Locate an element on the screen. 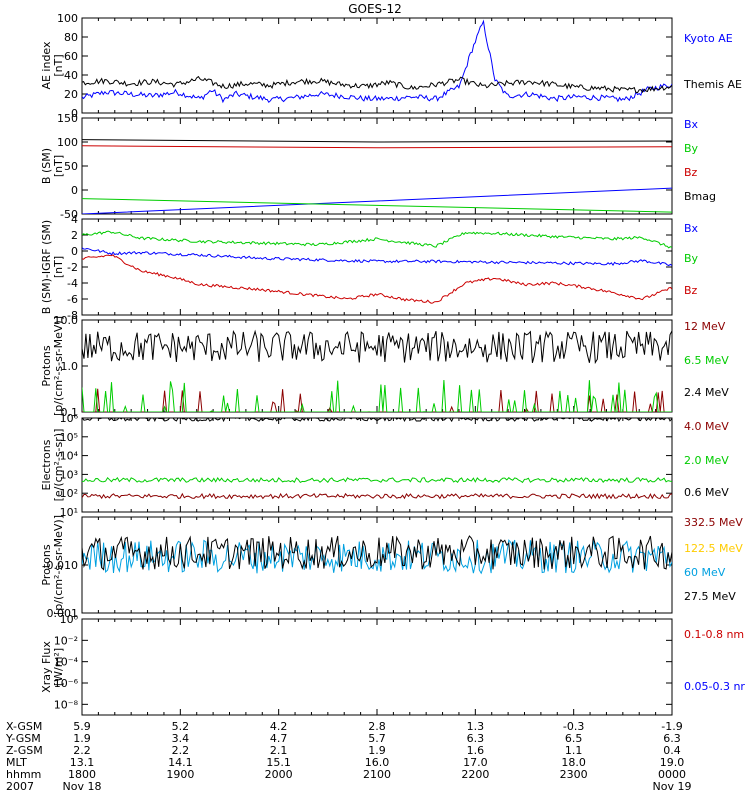 This screenshot has height=800, width=750. x-axis-value: 0.4 is located at coordinates (672, 750).